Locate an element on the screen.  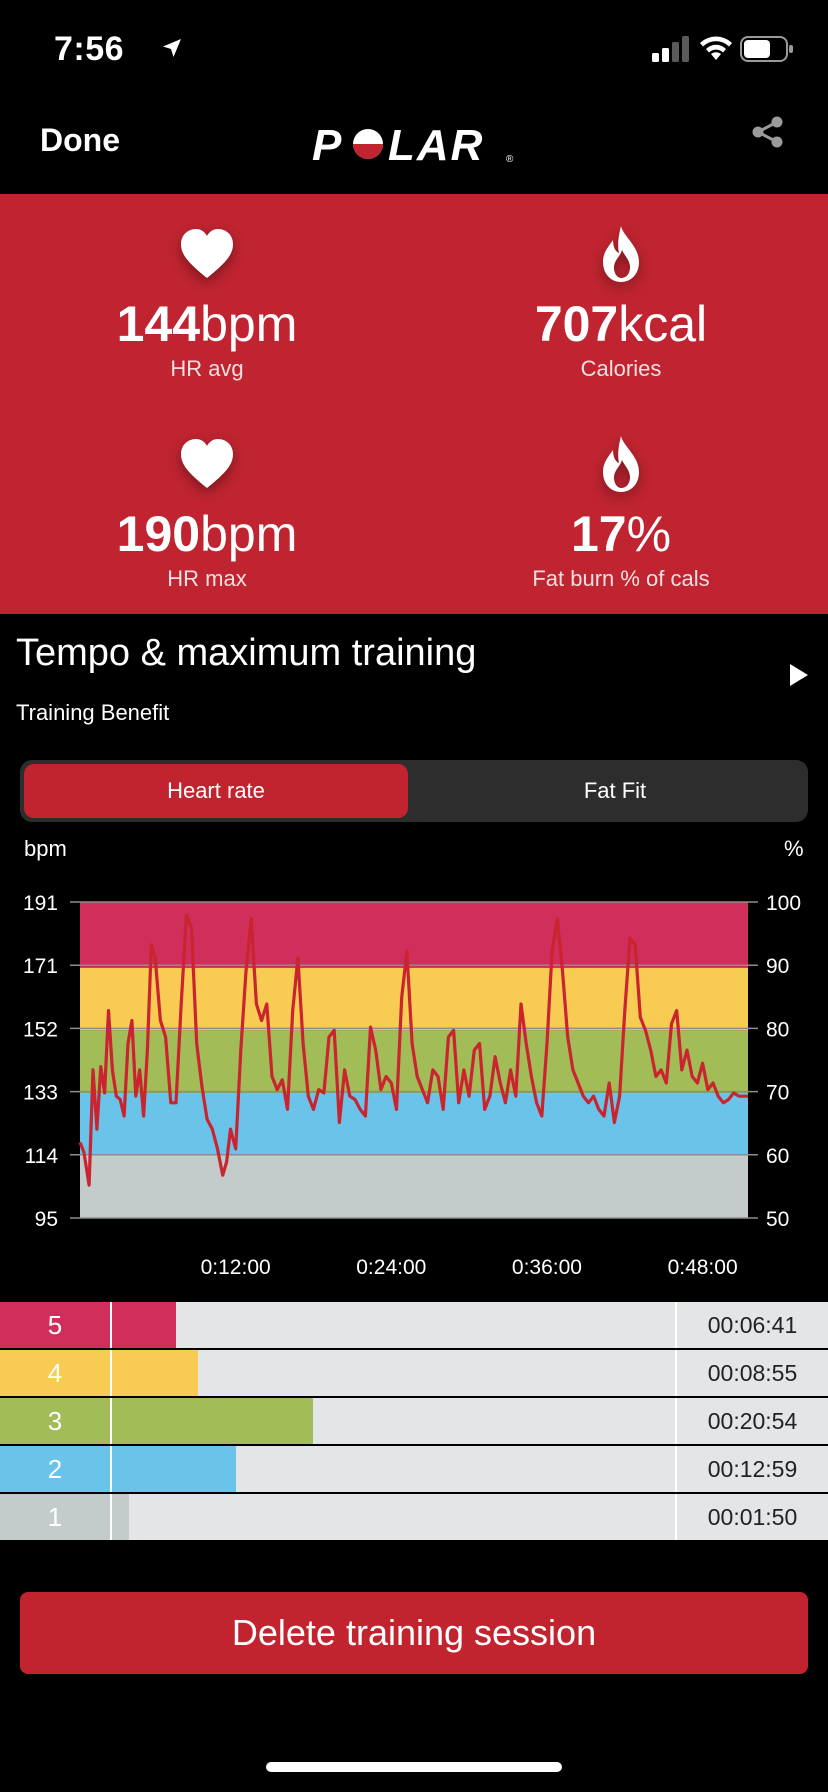
nav-bar: Done P LAR ® is located at coordinates (414, 145).